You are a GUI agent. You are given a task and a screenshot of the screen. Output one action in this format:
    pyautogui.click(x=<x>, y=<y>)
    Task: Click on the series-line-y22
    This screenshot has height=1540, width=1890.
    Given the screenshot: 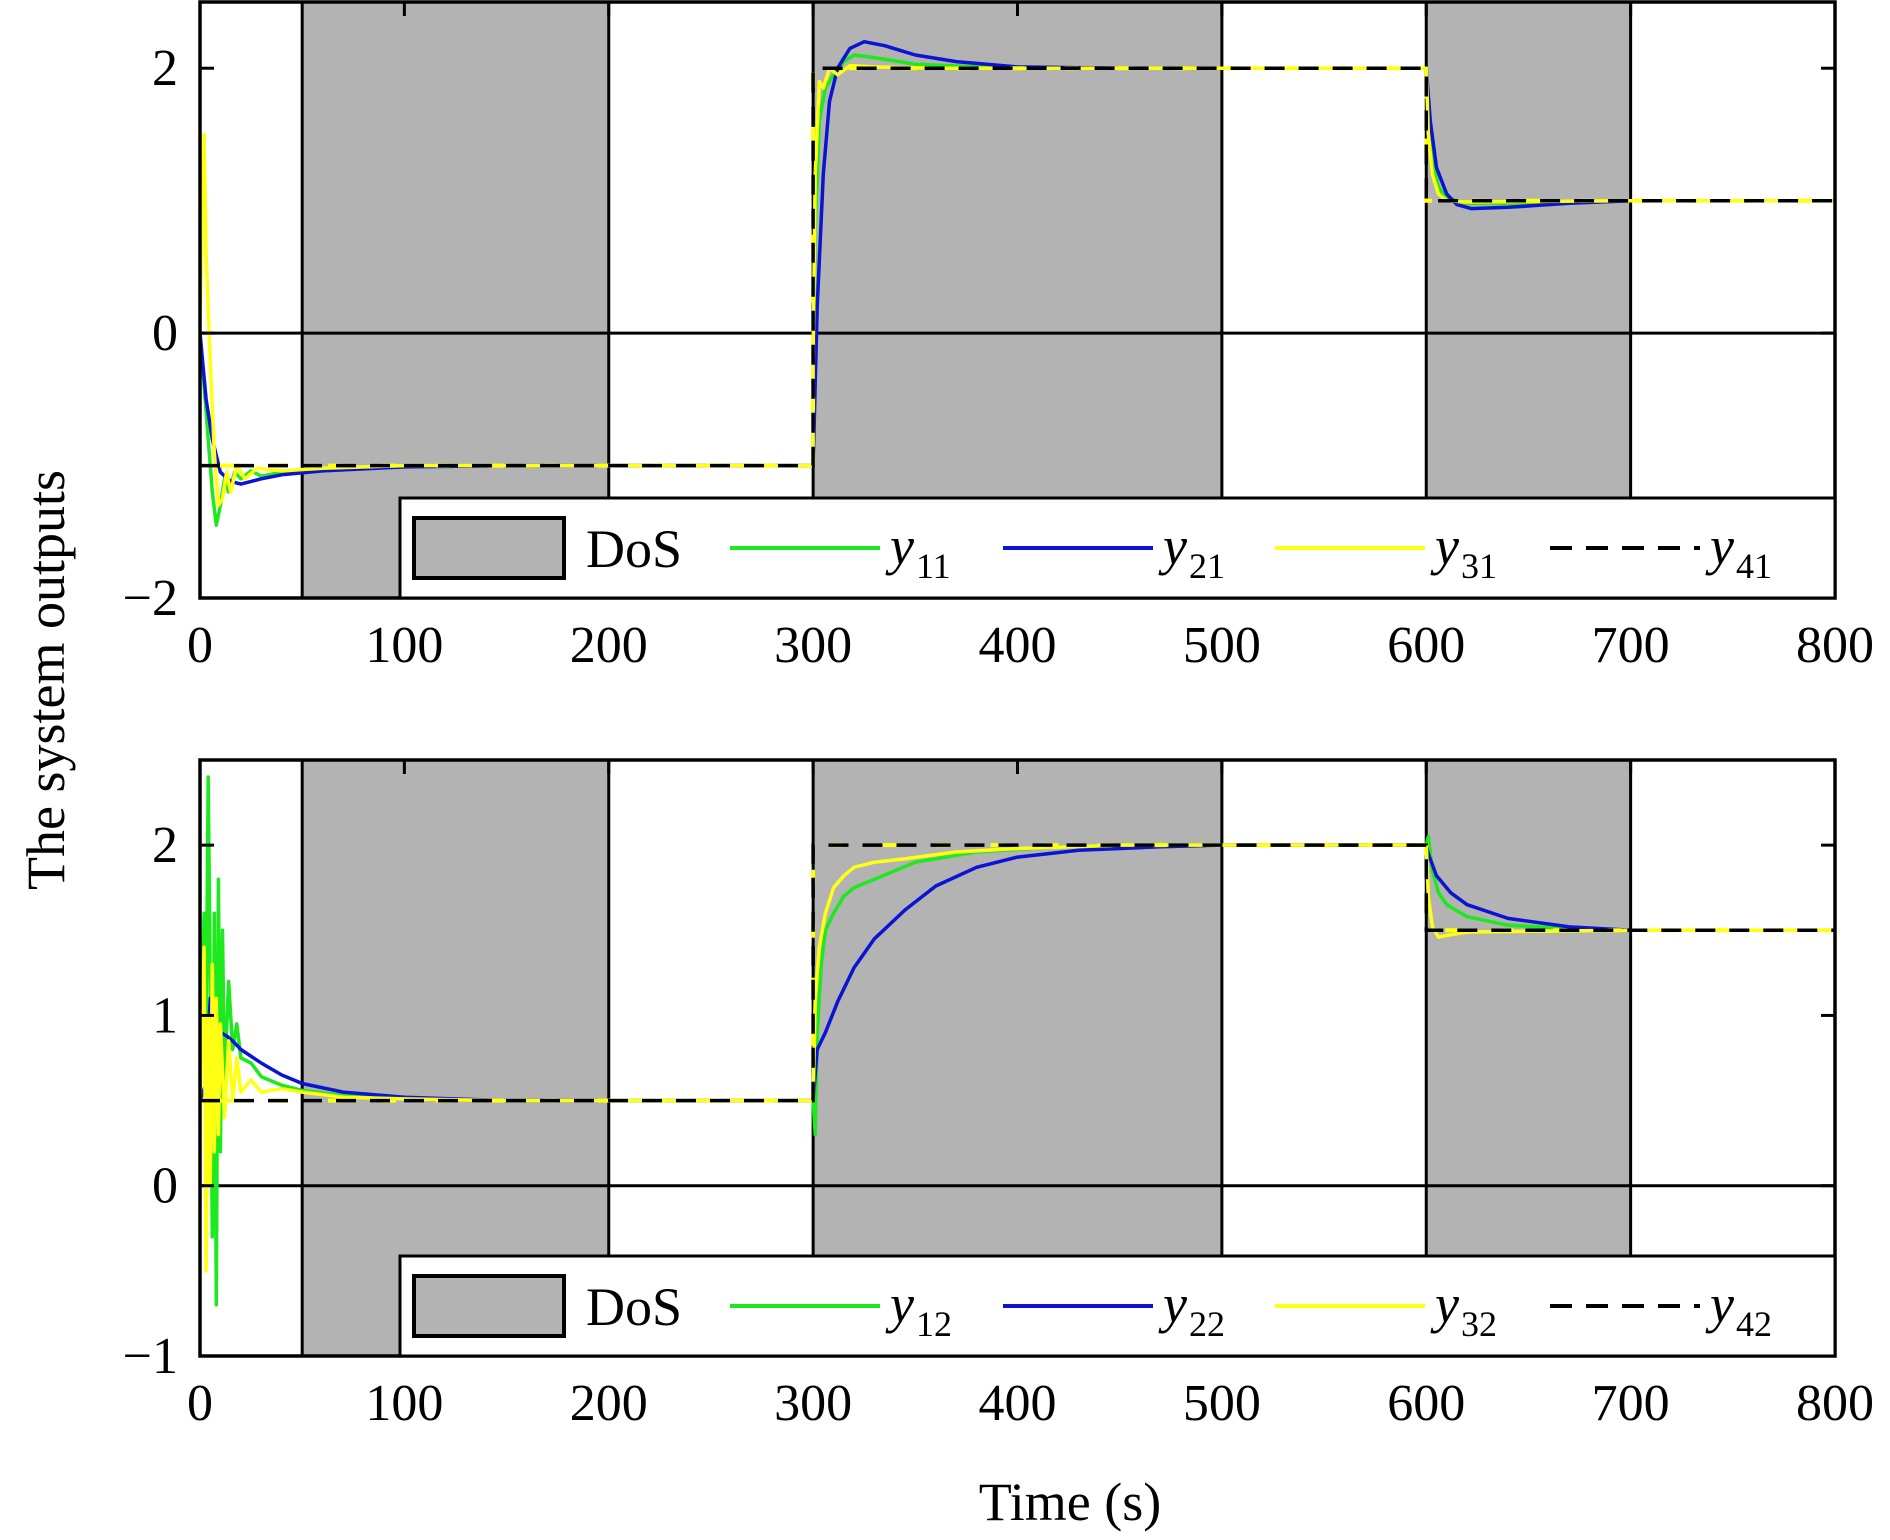 What is the action you would take?
    pyautogui.click(x=1017, y=973)
    